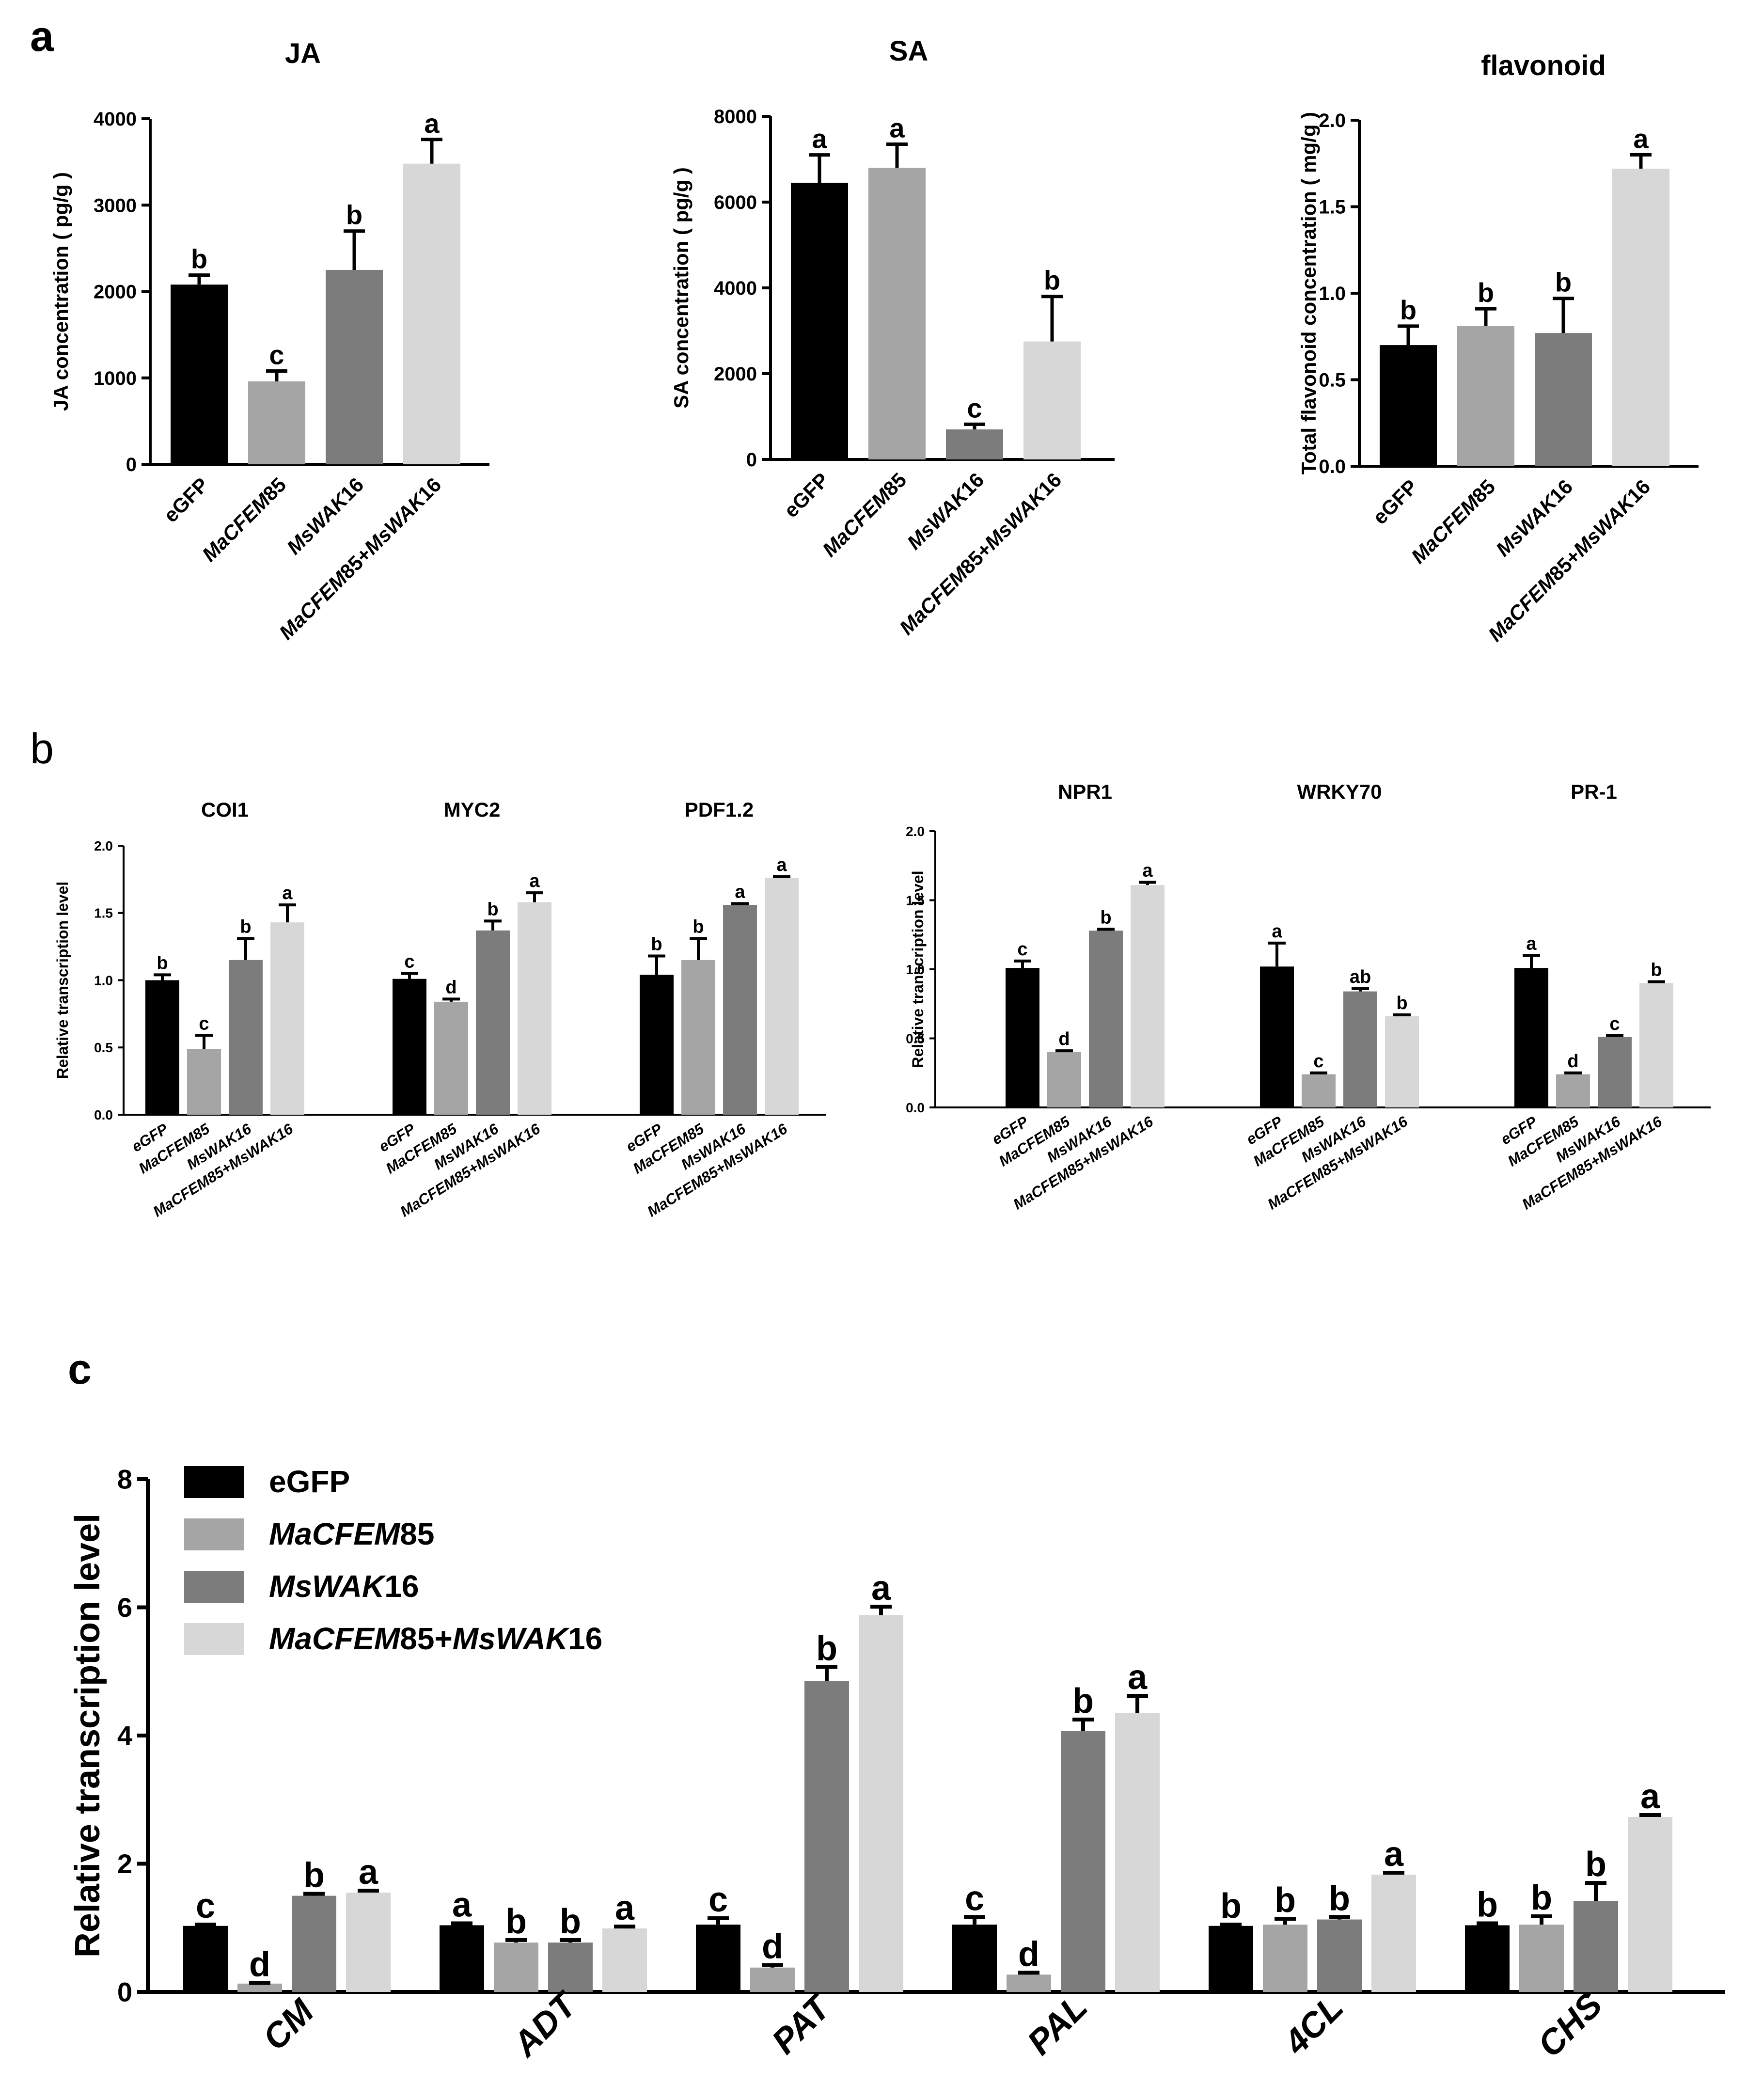  I want to click on y-tick-label: 0.5, so click(103, 1047).